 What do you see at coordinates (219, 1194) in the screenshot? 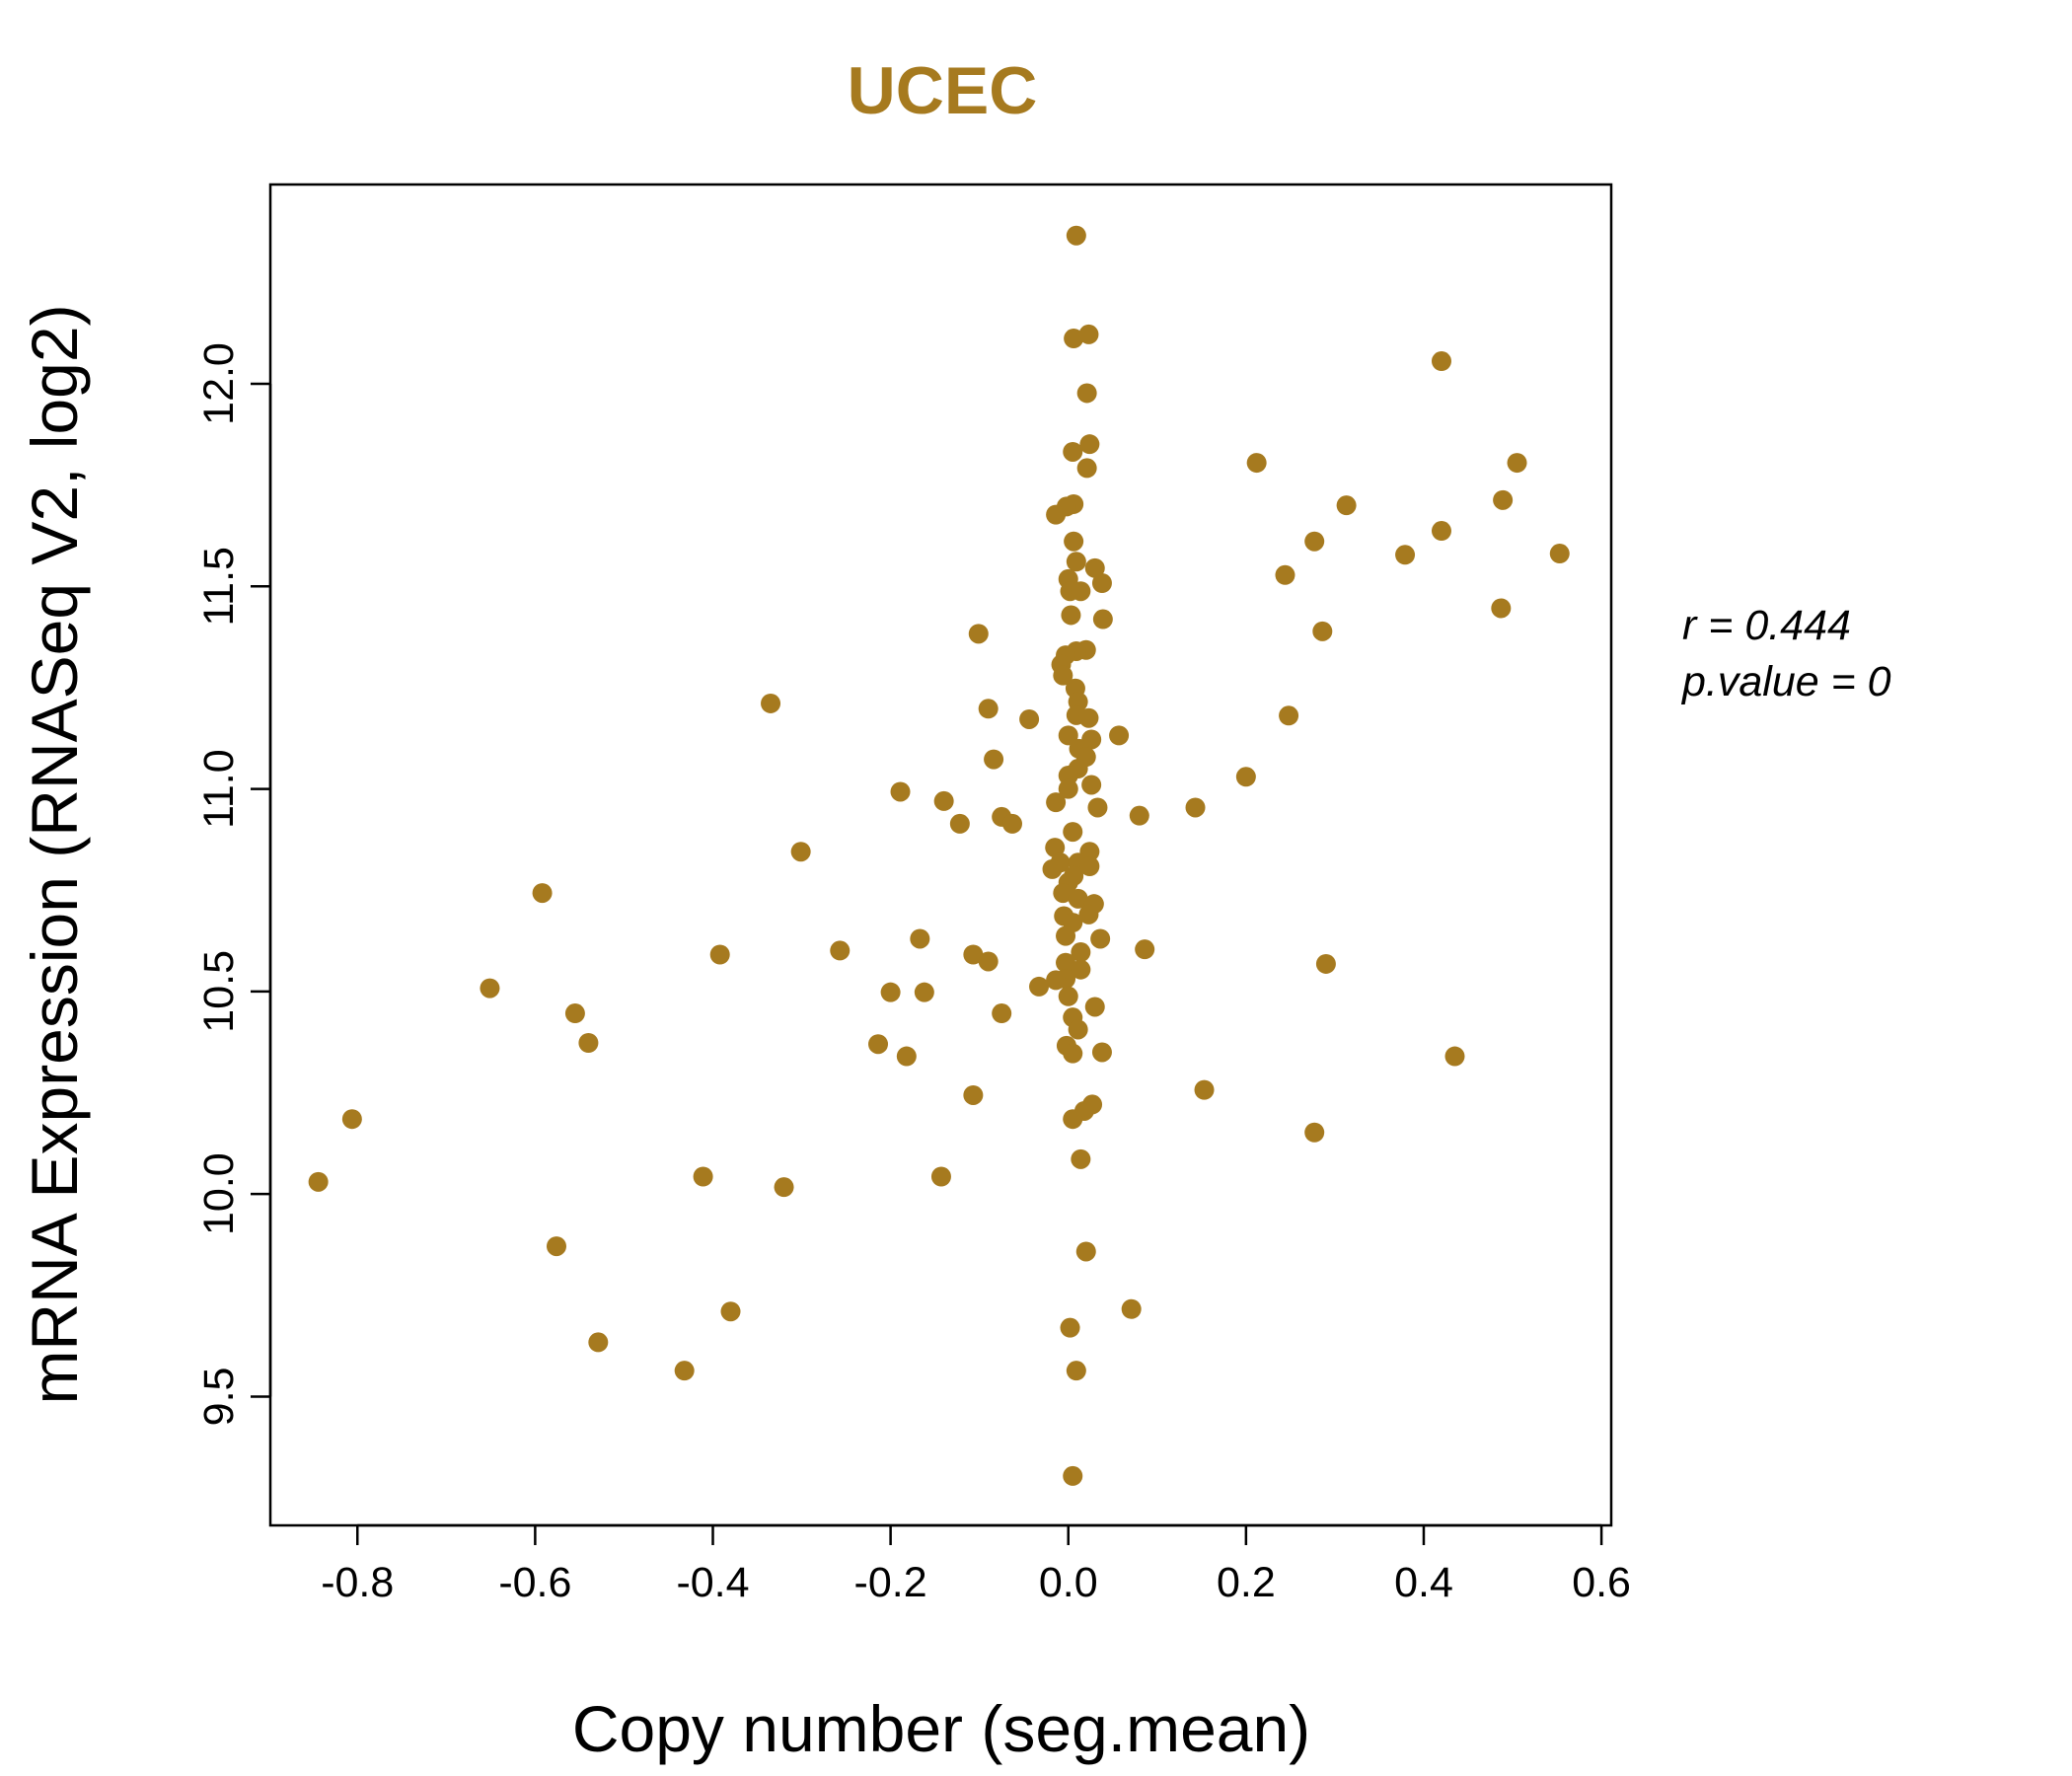
I see `y-tick-label: 10.0` at bounding box center [219, 1194].